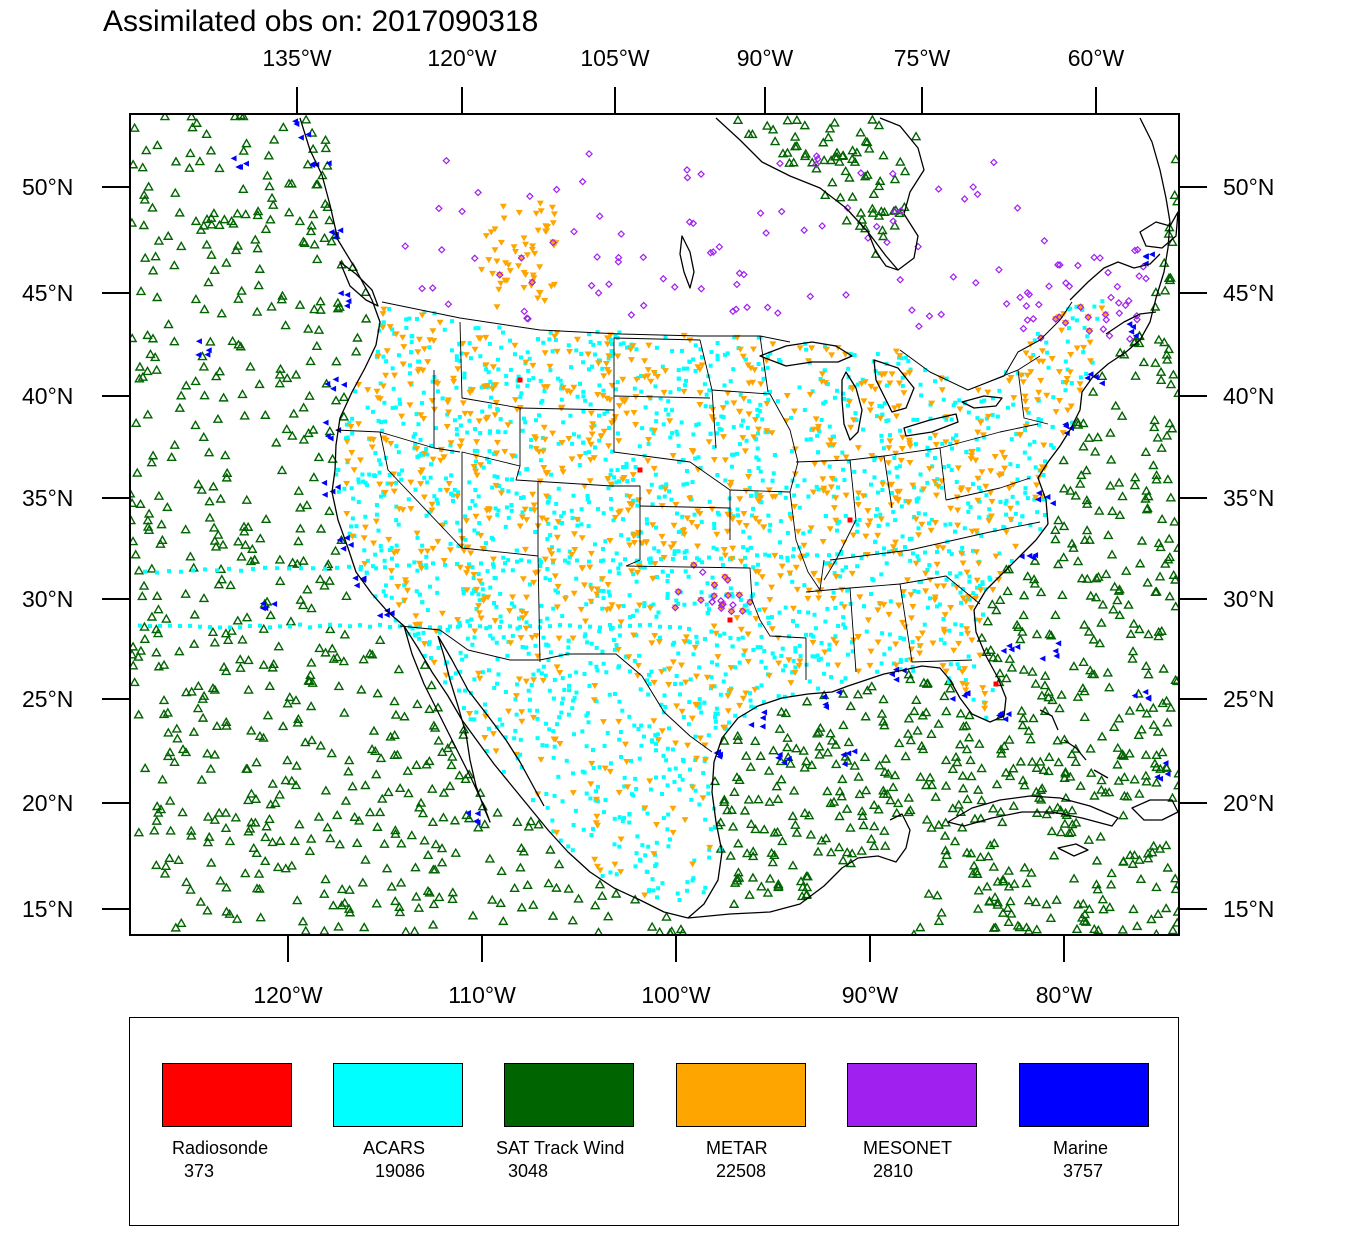 The image size is (1350, 1250). I want to click on bottom-lon-label: 100°W, so click(676, 995).